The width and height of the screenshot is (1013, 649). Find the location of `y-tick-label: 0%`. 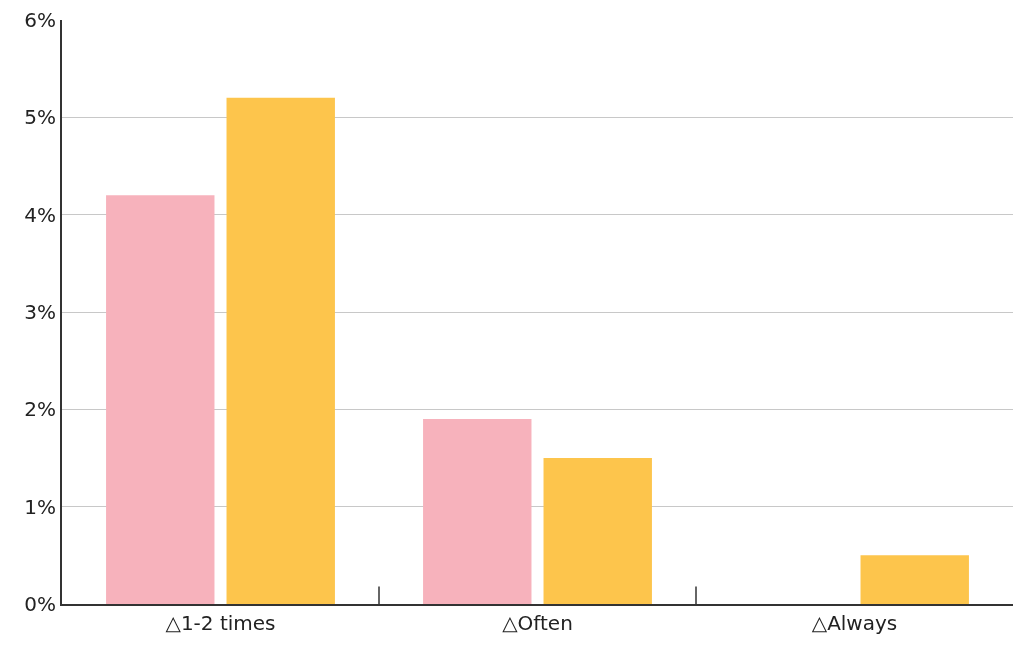

y-tick-label: 0% is located at coordinates (40, 604).